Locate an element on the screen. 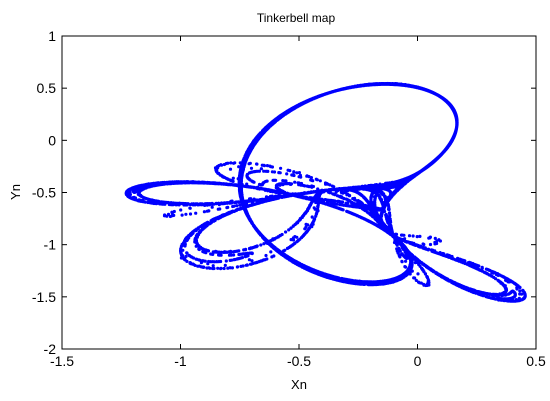  y-tick-label: -0.5 is located at coordinates (44, 193).